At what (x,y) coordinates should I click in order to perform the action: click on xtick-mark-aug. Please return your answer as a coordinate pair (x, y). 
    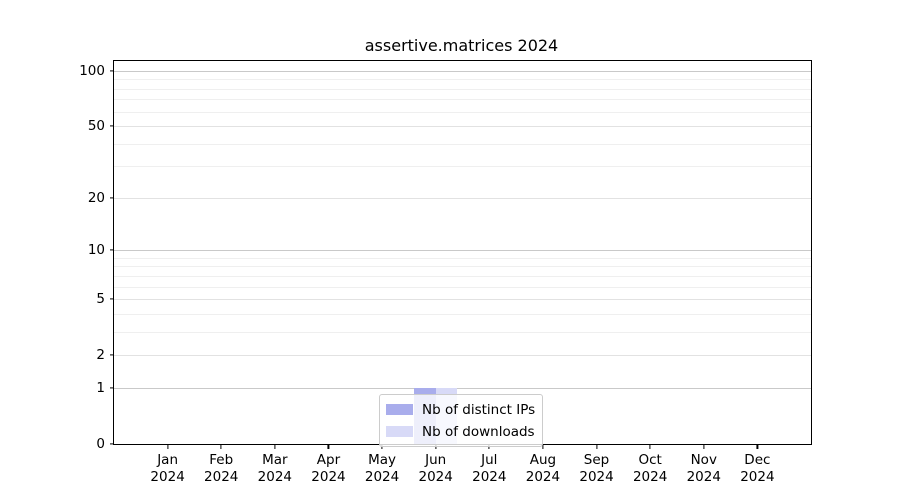
    Looking at the image, I should click on (543, 447).